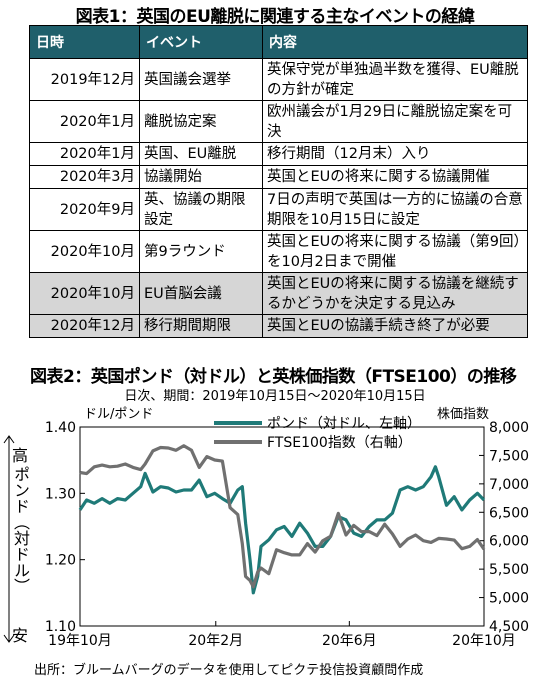 The width and height of the screenshot is (550, 696). What do you see at coordinates (201, 293) in the screenshot?
I see `row-event: EU首脳会議` at bounding box center [201, 293].